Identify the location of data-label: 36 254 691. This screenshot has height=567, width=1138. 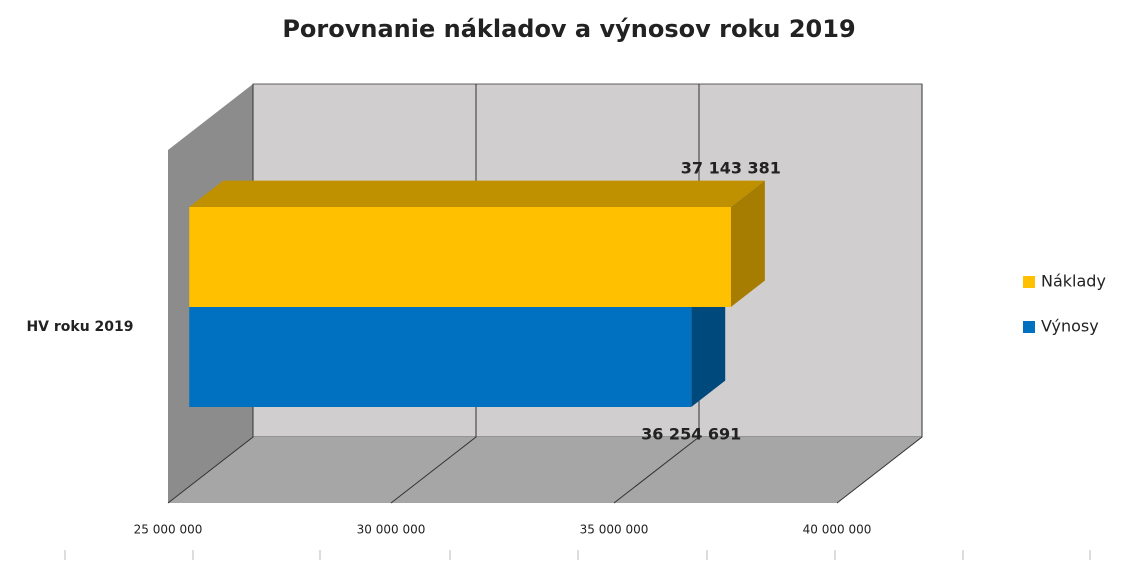
(691, 434).